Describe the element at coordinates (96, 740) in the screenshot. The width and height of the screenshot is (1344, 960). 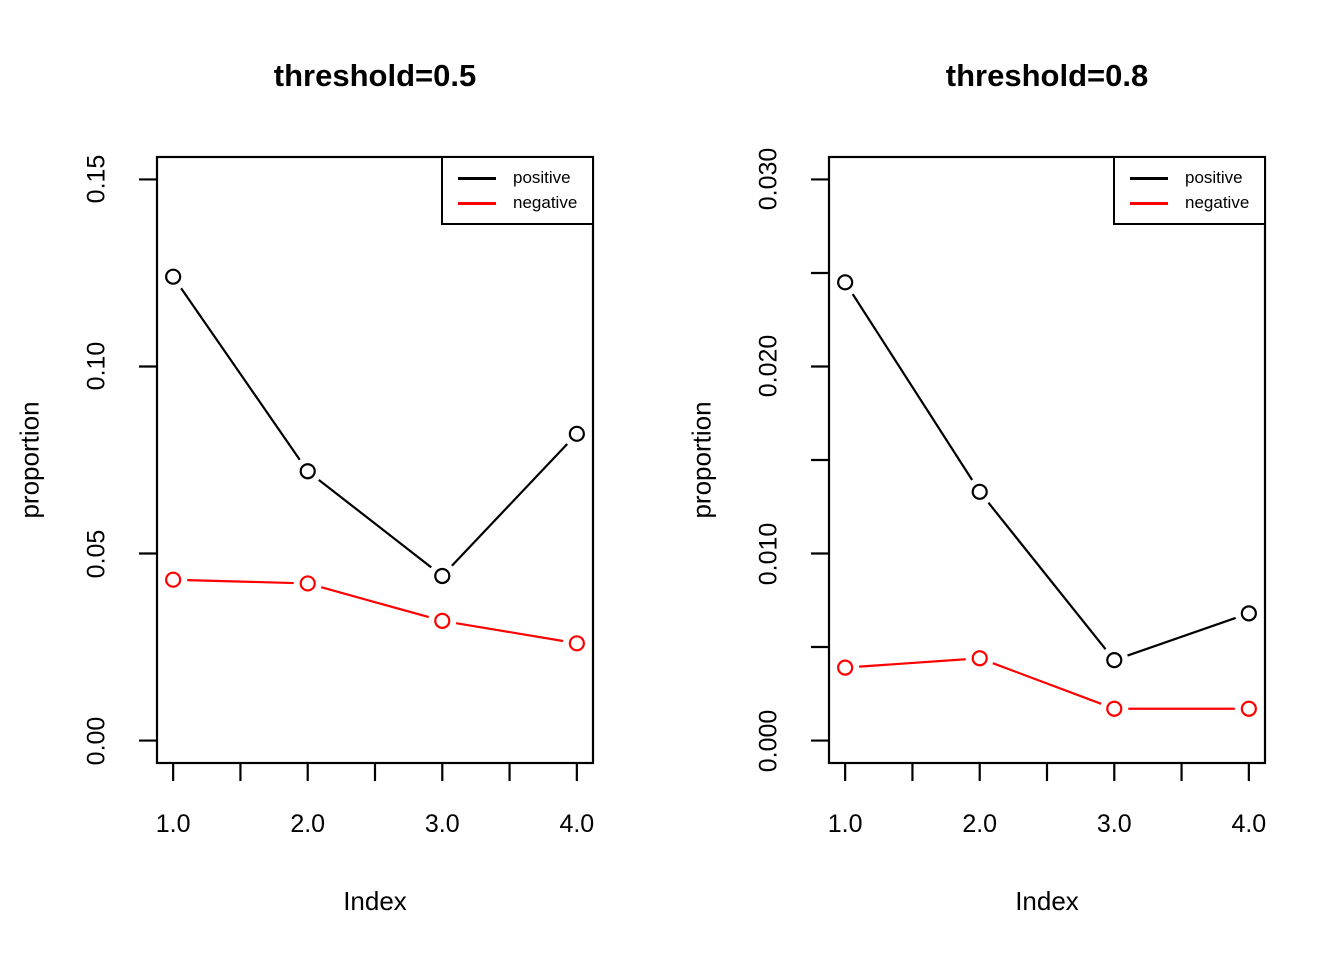
I see `y-tick-label: 0.00` at that location.